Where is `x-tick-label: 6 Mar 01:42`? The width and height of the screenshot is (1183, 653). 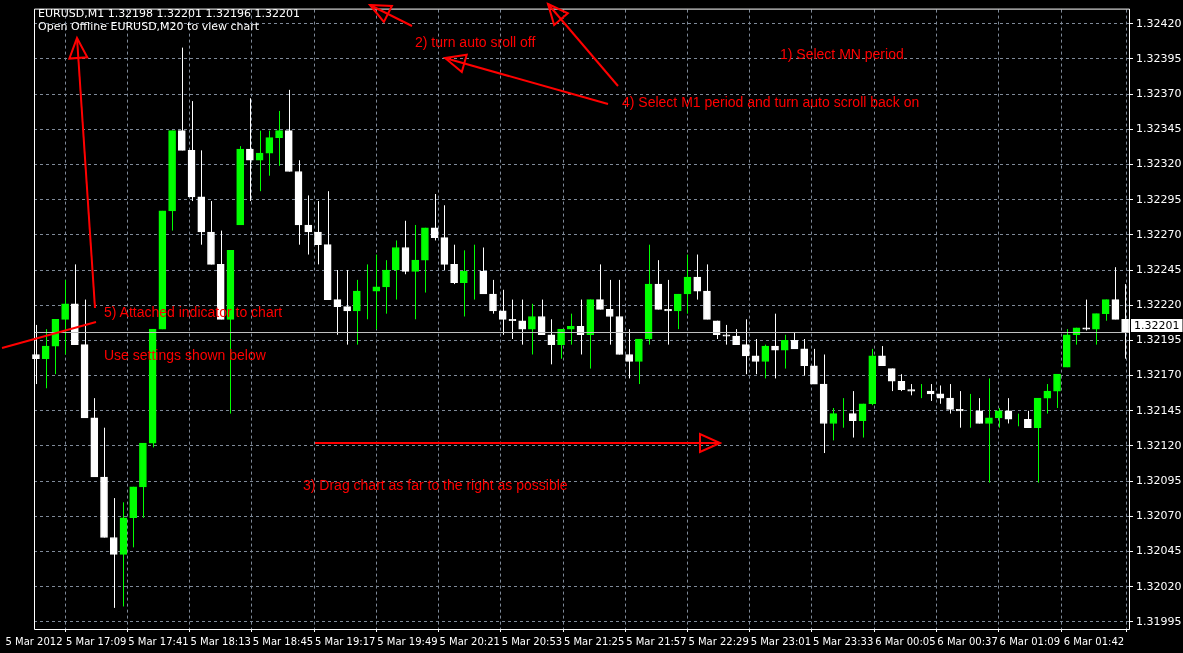
x-tick-label: 6 Mar 01:42 is located at coordinates (1094, 641).